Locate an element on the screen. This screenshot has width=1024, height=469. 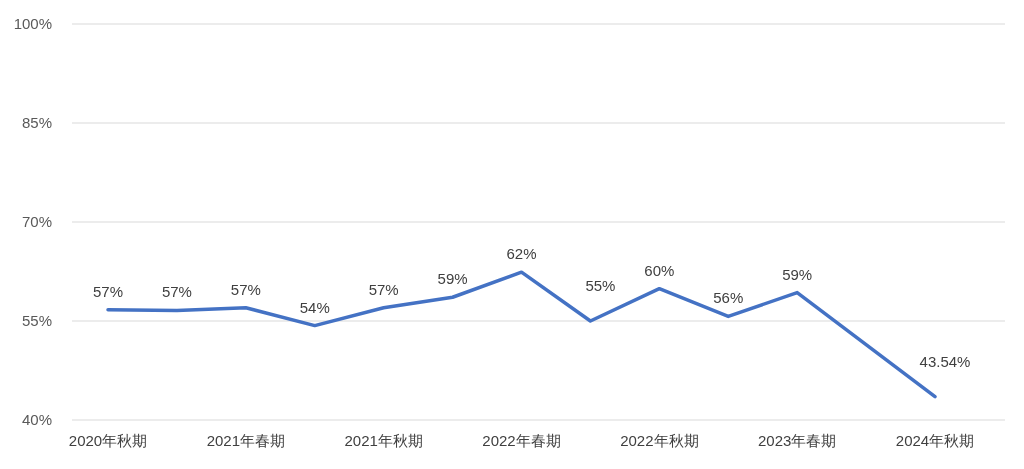
y-tick-label: 100% is located at coordinates (32, 24).